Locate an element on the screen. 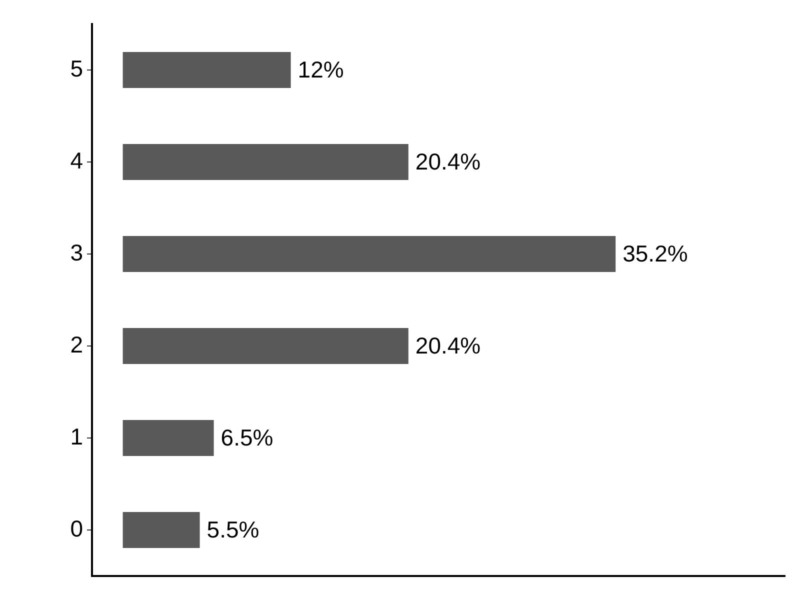 This screenshot has width=800, height=600. data-label: 5.5% is located at coordinates (233, 529).